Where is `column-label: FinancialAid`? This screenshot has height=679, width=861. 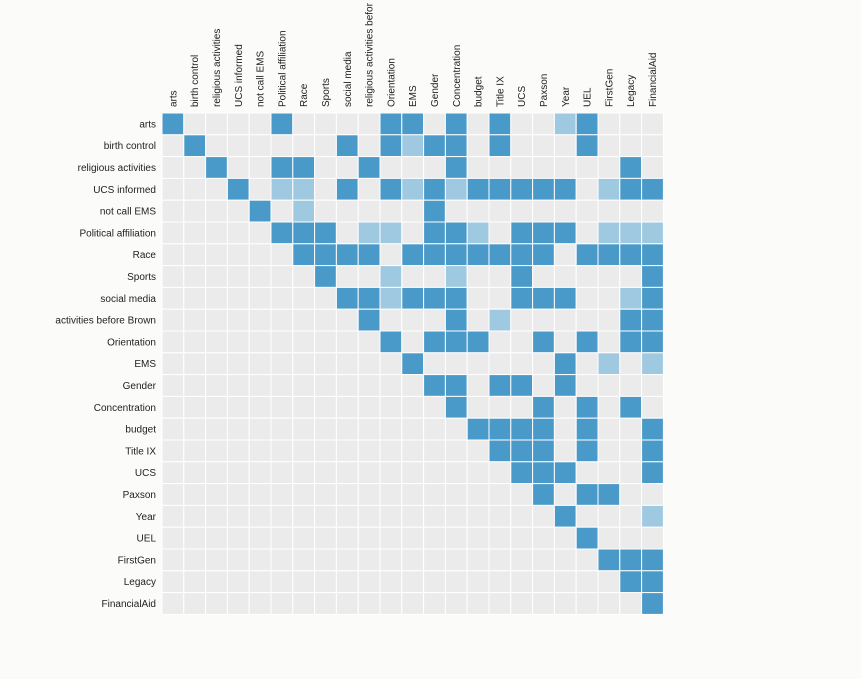 column-label: FinancialAid is located at coordinates (653, 80).